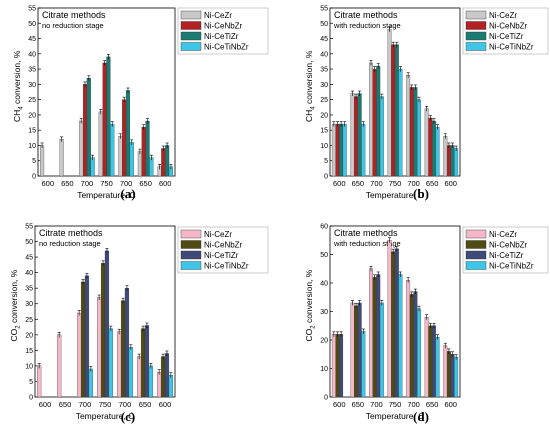 The image size is (550, 434). Describe the element at coordinates (326, 161) in the screenshot. I see `y-tick-label: 5` at that location.